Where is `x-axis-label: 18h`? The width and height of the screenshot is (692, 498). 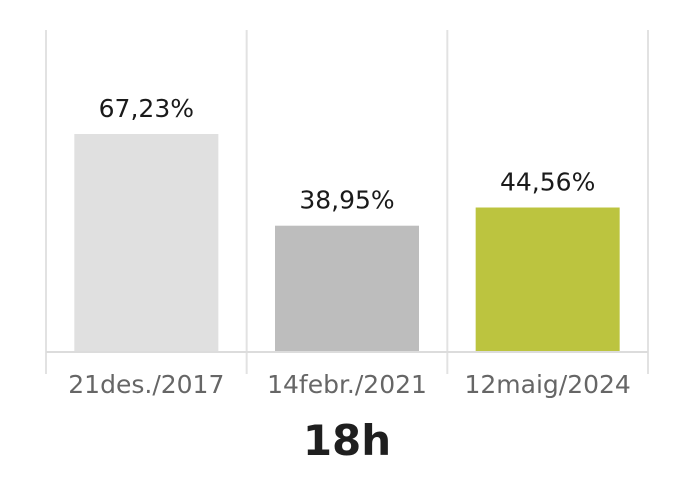 x-axis-label: 18h is located at coordinates (347, 440).